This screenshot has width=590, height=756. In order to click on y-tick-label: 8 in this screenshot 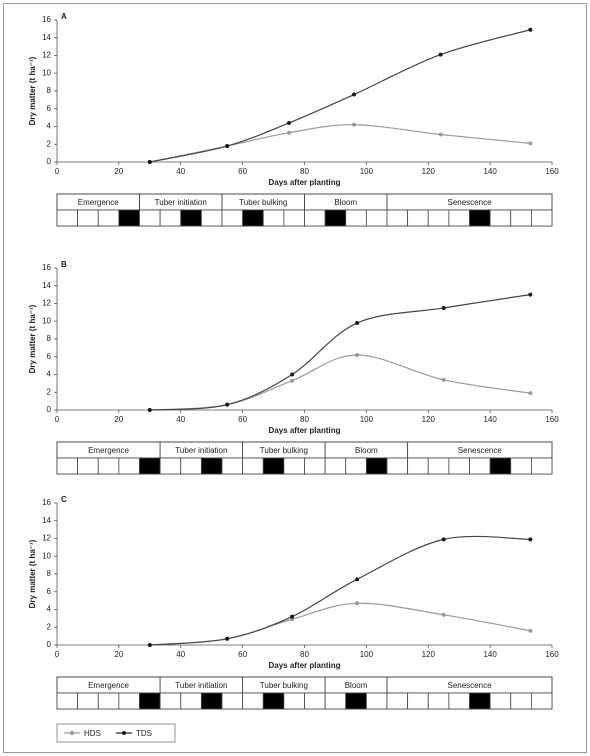, I will do `click(49, 338)`.